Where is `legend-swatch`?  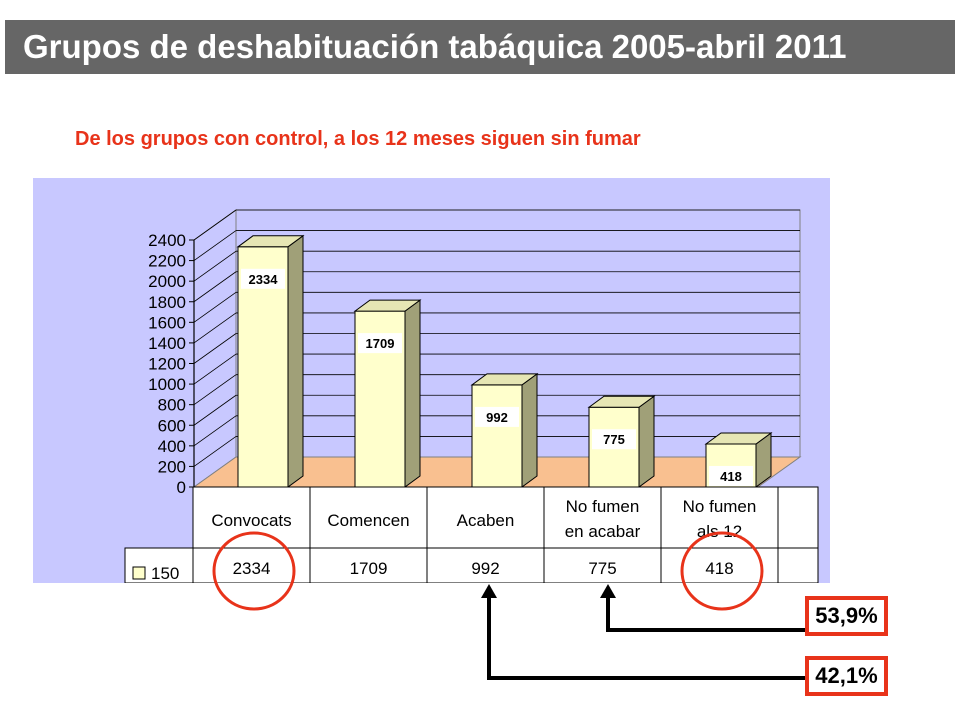 legend-swatch is located at coordinates (139, 573).